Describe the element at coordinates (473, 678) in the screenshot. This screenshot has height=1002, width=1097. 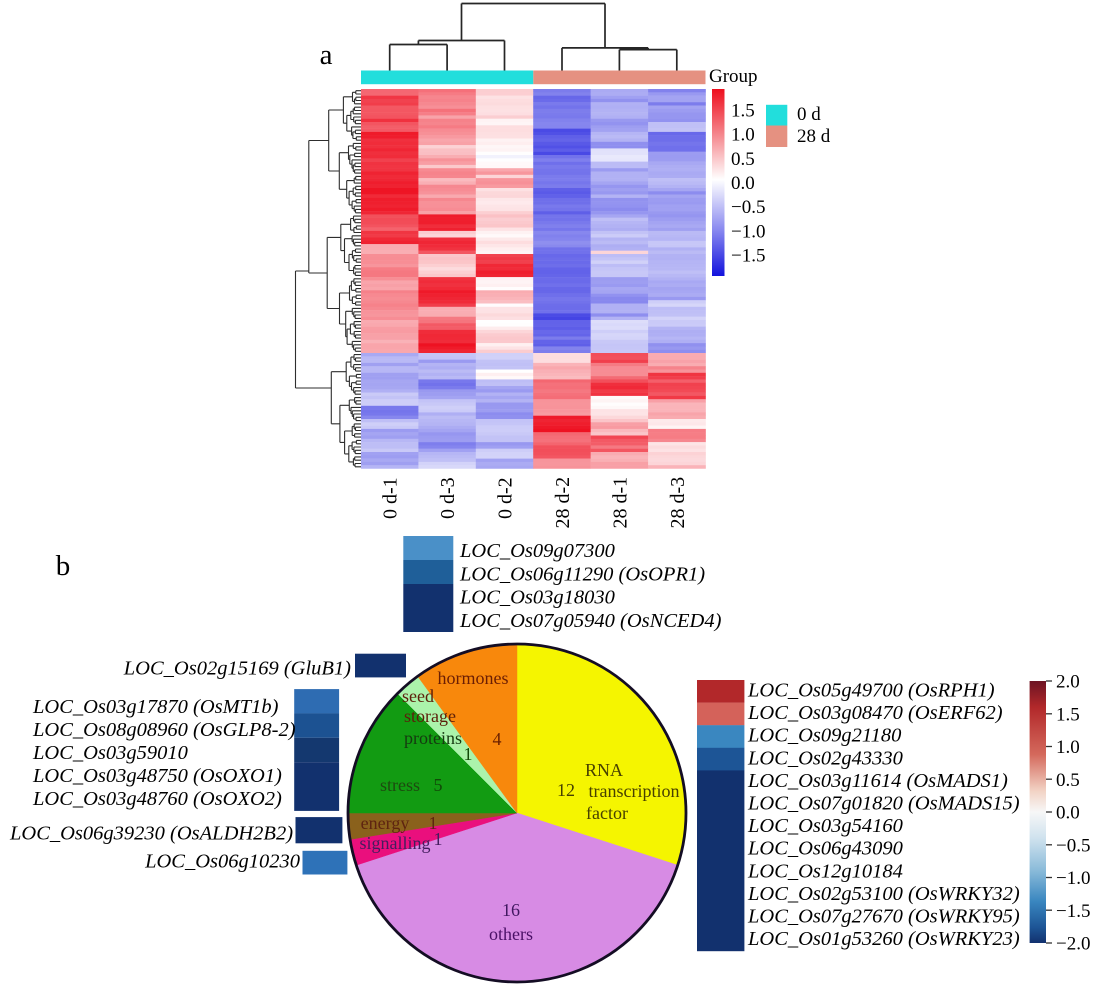
I see `svg-text: hormones` at that location.